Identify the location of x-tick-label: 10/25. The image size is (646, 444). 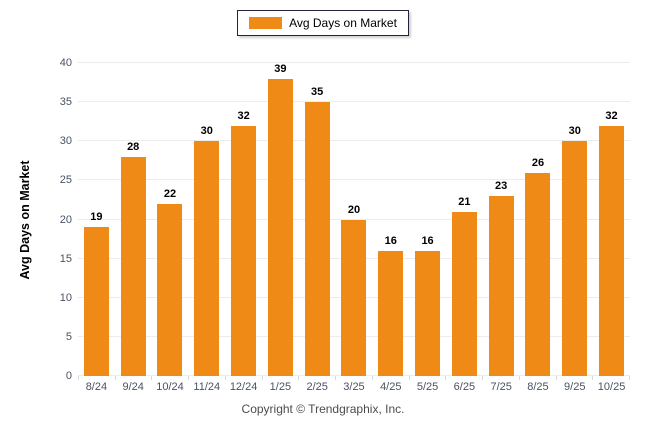
(611, 387).